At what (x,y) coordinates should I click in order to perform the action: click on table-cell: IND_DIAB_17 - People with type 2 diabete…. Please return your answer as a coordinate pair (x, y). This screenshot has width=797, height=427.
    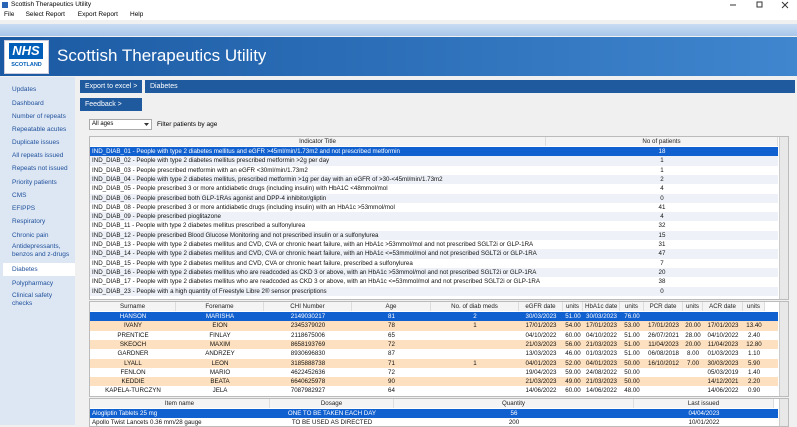
    Looking at the image, I should click on (316, 282).